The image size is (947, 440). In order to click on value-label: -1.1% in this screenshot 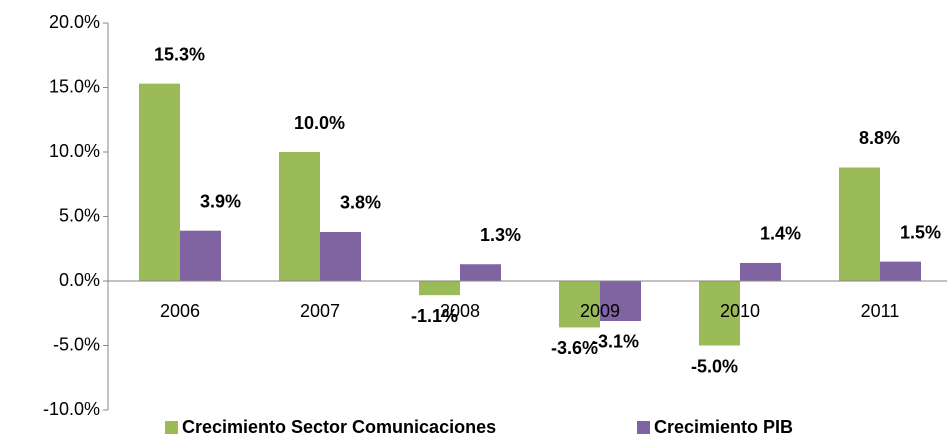, I will do `click(434, 316)`.